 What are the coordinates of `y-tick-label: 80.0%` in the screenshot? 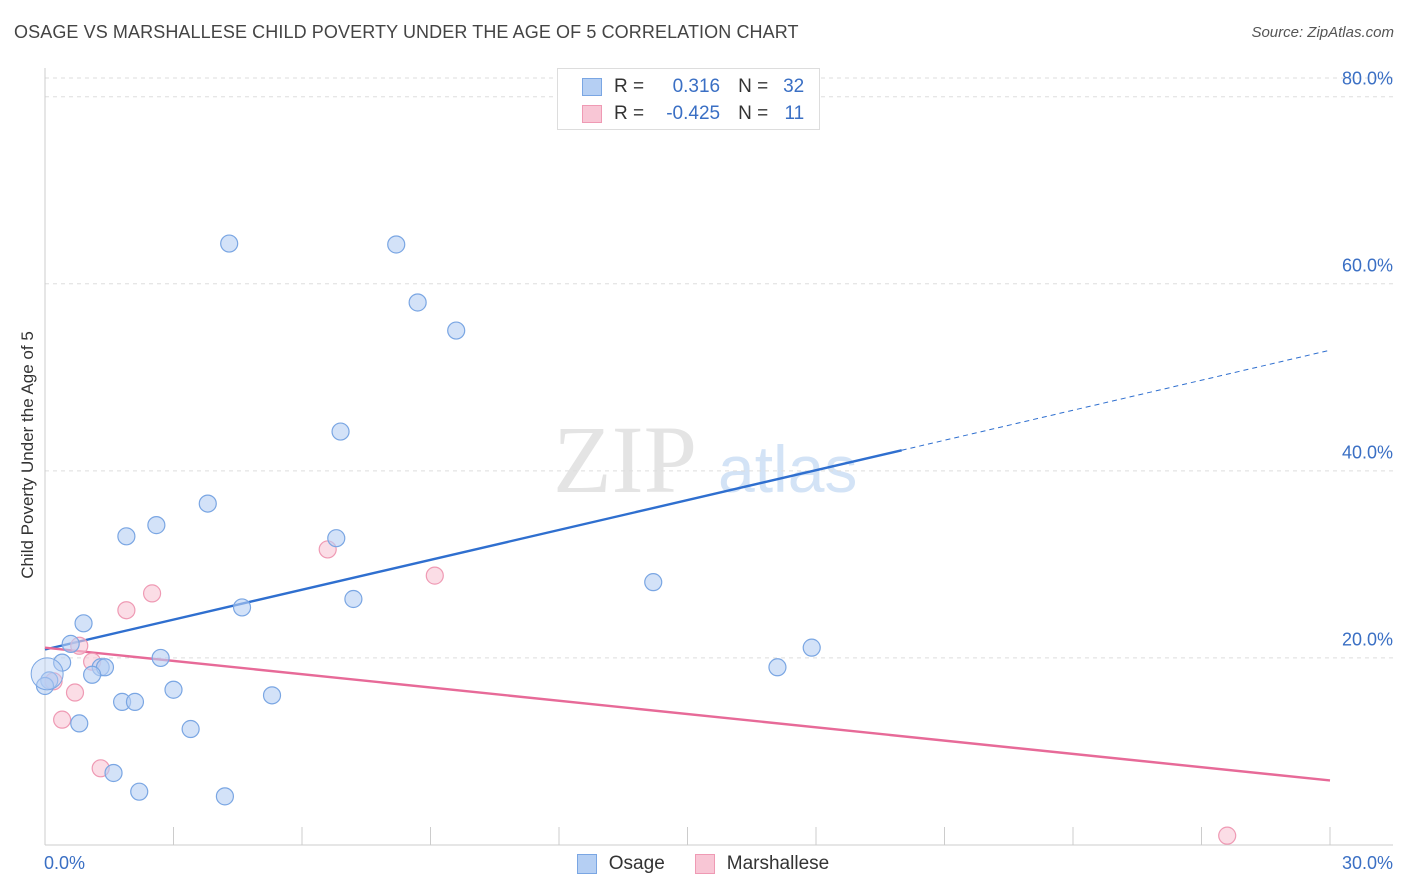 It's located at (1367, 78).